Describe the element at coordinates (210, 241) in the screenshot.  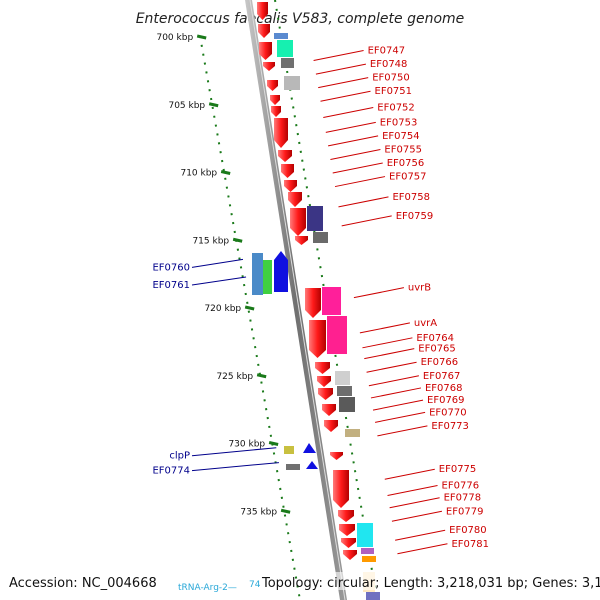
I see `kbp-tick-label: 715 kbp` at that location.